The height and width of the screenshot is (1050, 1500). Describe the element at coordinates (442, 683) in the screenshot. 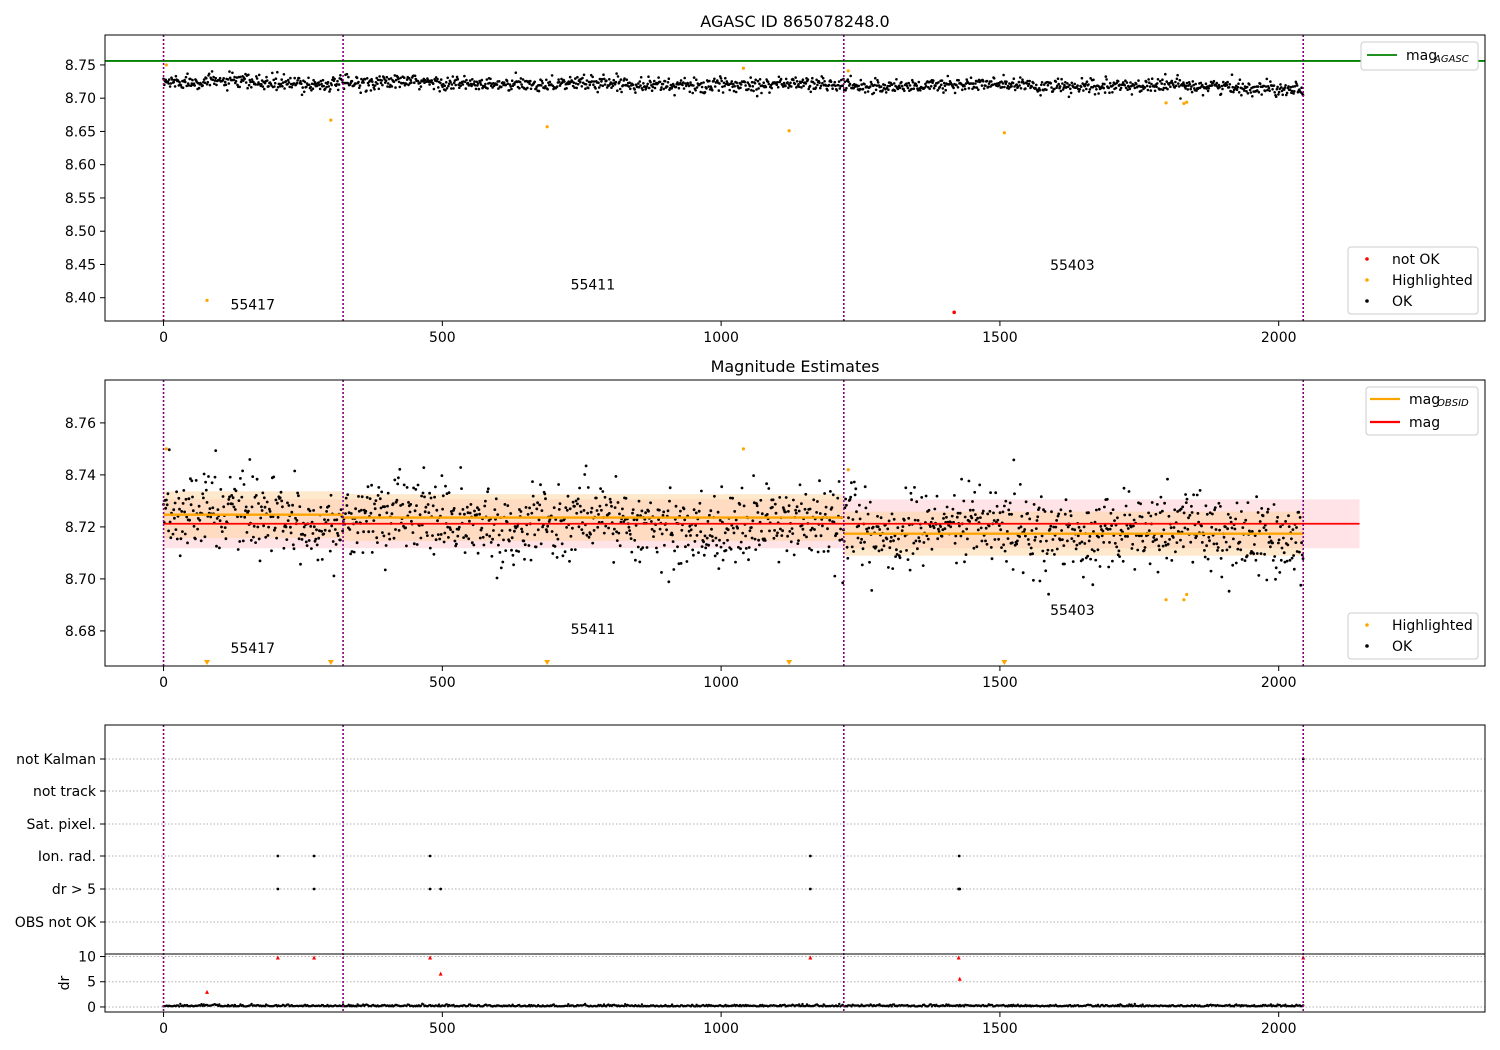

I see `x-tick-label: 500` at that location.